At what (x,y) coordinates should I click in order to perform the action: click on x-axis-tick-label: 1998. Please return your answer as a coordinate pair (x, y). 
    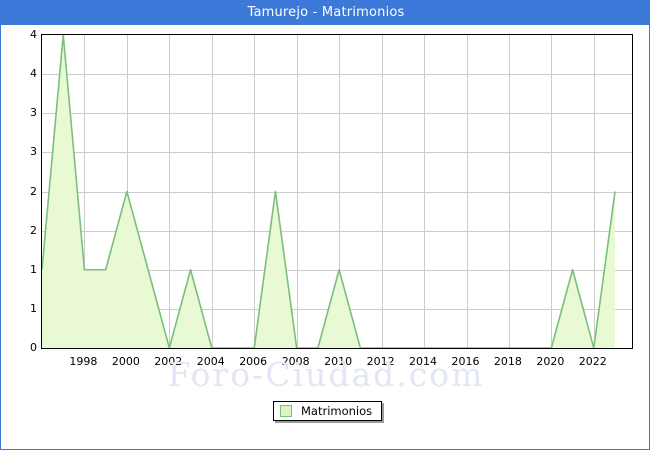
    Looking at the image, I should click on (83, 361).